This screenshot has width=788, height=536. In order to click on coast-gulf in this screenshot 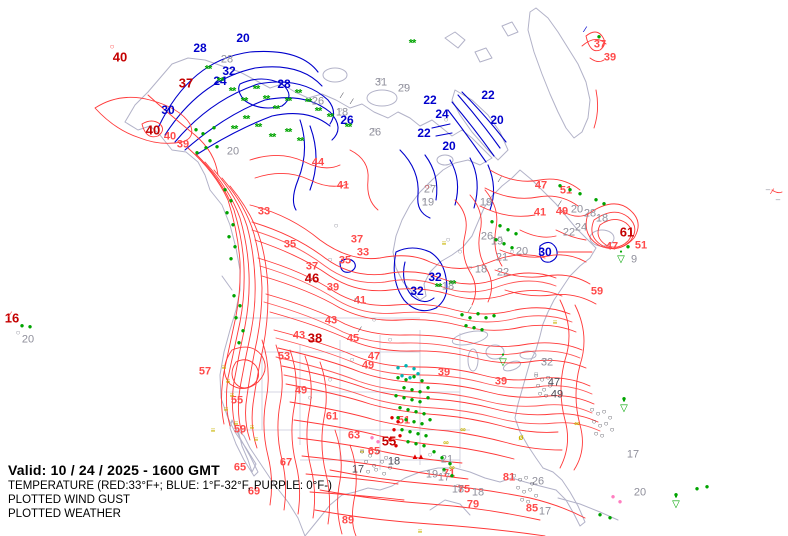, I will do `click(445, 501)`.